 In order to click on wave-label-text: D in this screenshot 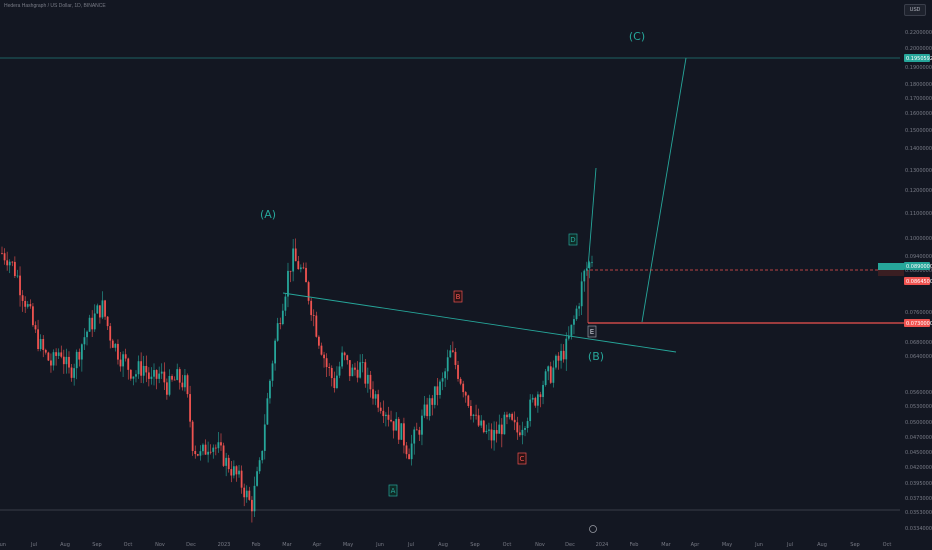, I will do `click(572, 240)`.